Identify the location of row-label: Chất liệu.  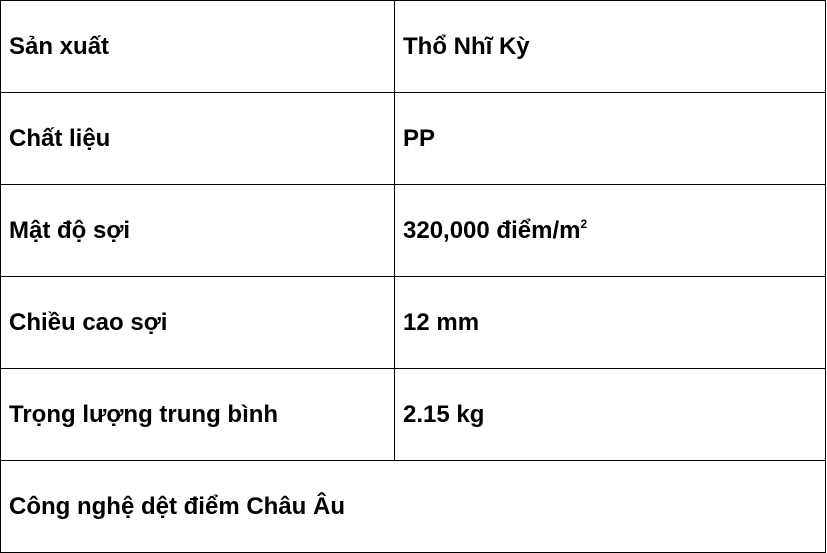
(197, 138).